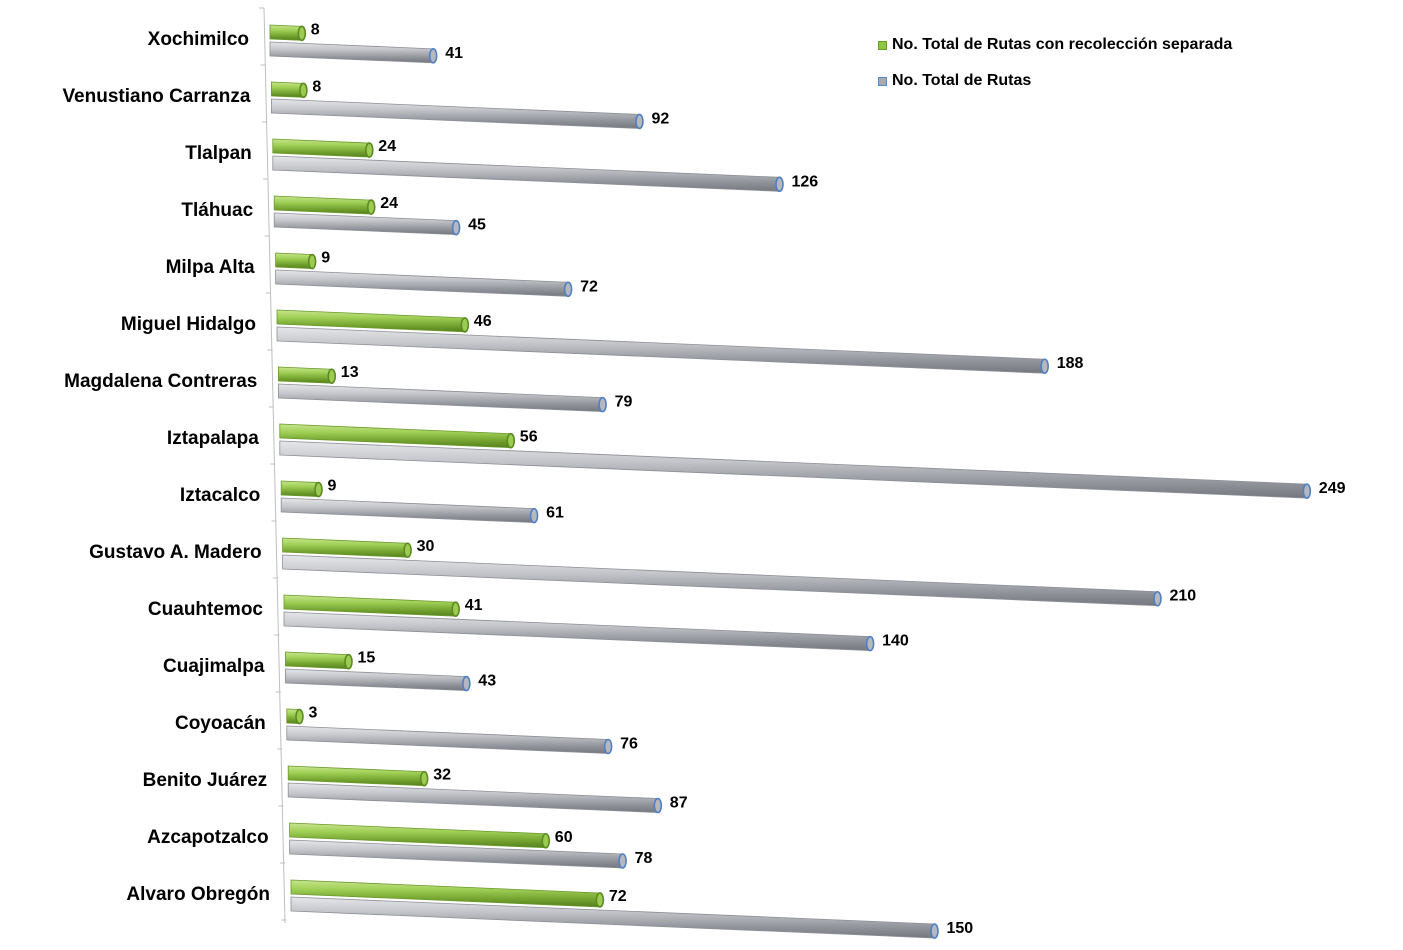 The width and height of the screenshot is (1403, 950). What do you see at coordinates (442, 775) in the screenshot?
I see `data-label-series-1: 32` at bounding box center [442, 775].